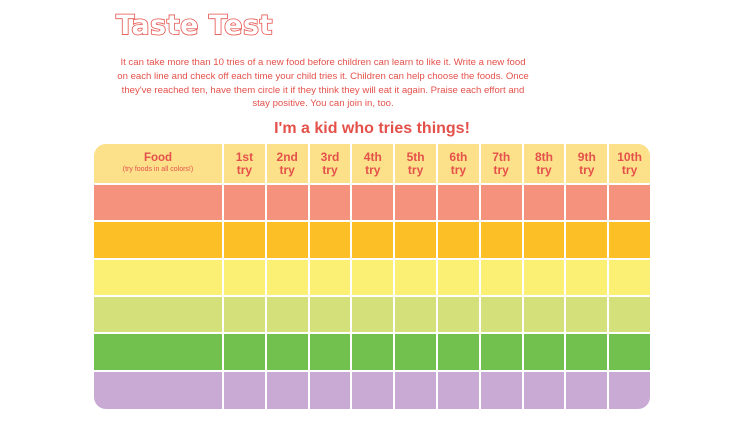 Image resolution: width=730 pixels, height=430 pixels. What do you see at coordinates (287, 157) in the screenshot?
I see `try-ordinal: 2nd` at bounding box center [287, 157].